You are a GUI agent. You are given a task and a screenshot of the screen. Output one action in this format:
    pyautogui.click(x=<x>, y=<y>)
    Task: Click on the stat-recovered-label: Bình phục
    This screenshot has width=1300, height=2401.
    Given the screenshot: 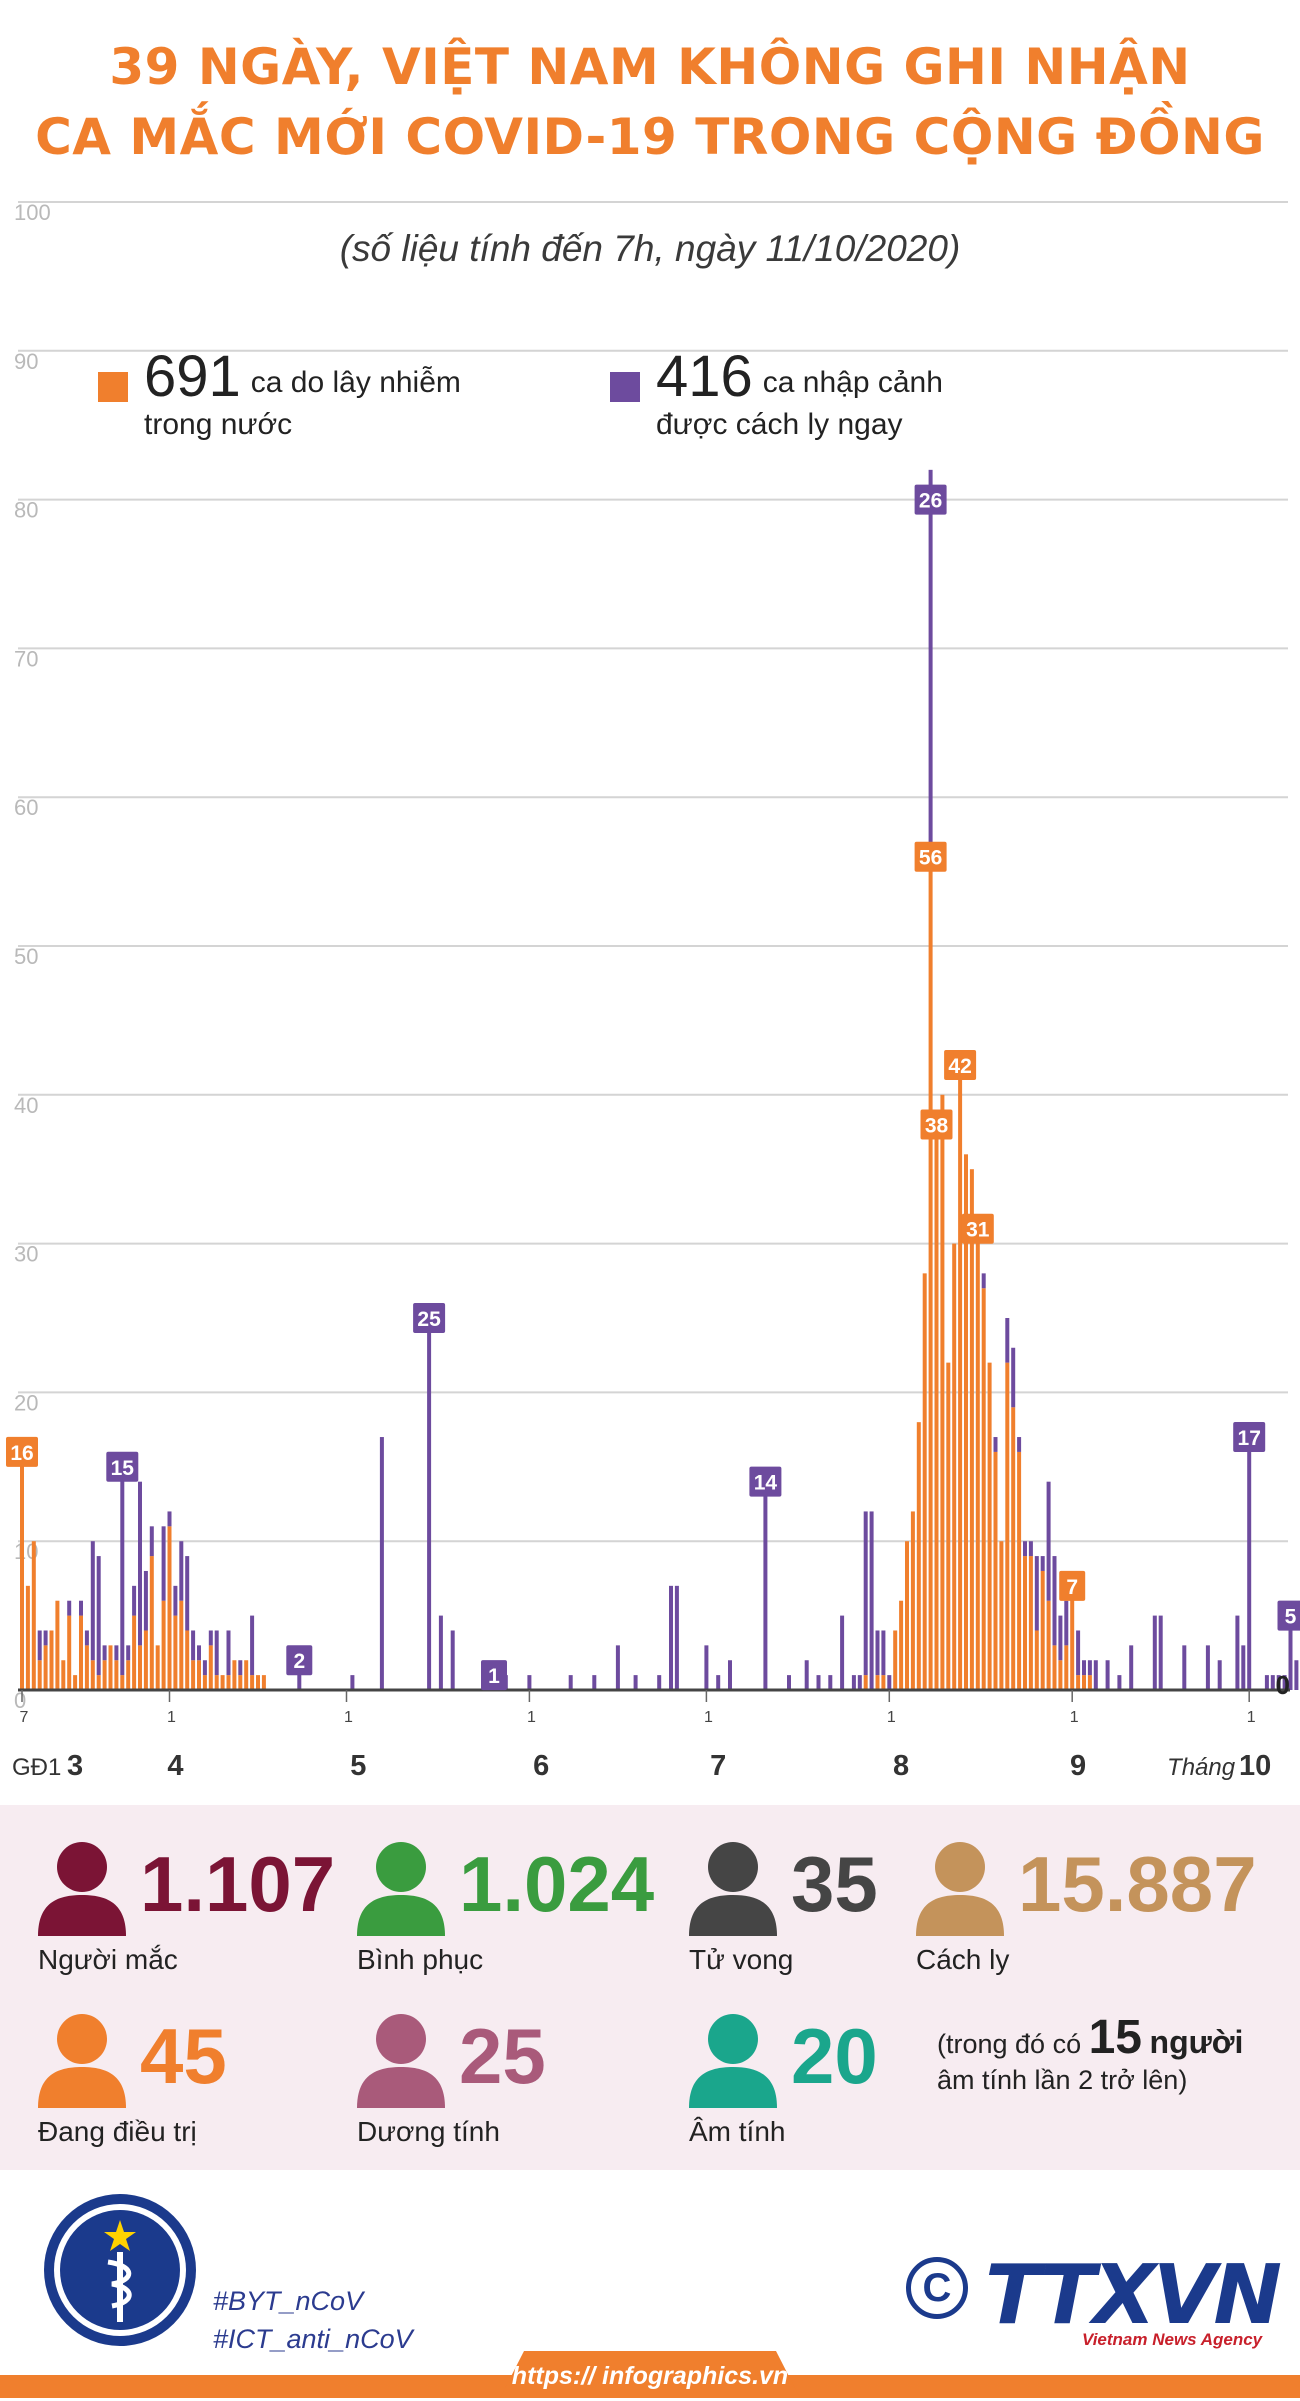 What is the action you would take?
    pyautogui.click(x=420, y=1960)
    